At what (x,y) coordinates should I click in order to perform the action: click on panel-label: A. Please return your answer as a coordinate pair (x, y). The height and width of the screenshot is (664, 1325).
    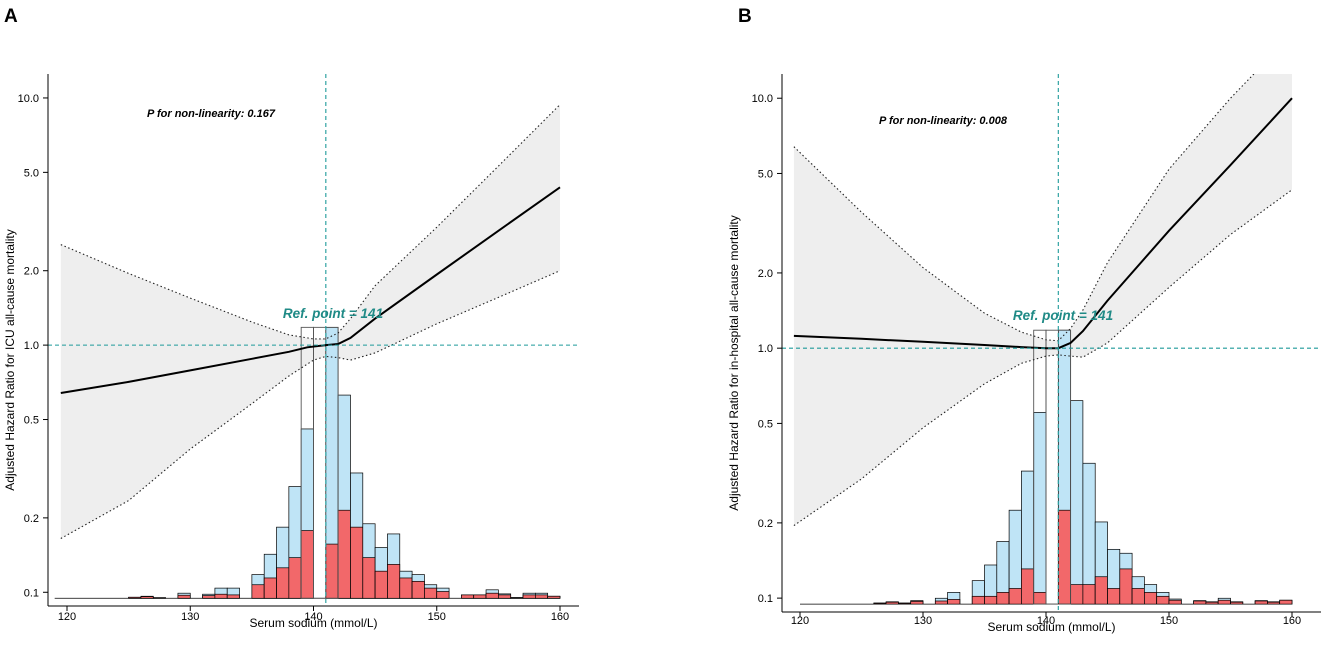
    Looking at the image, I should click on (11, 16).